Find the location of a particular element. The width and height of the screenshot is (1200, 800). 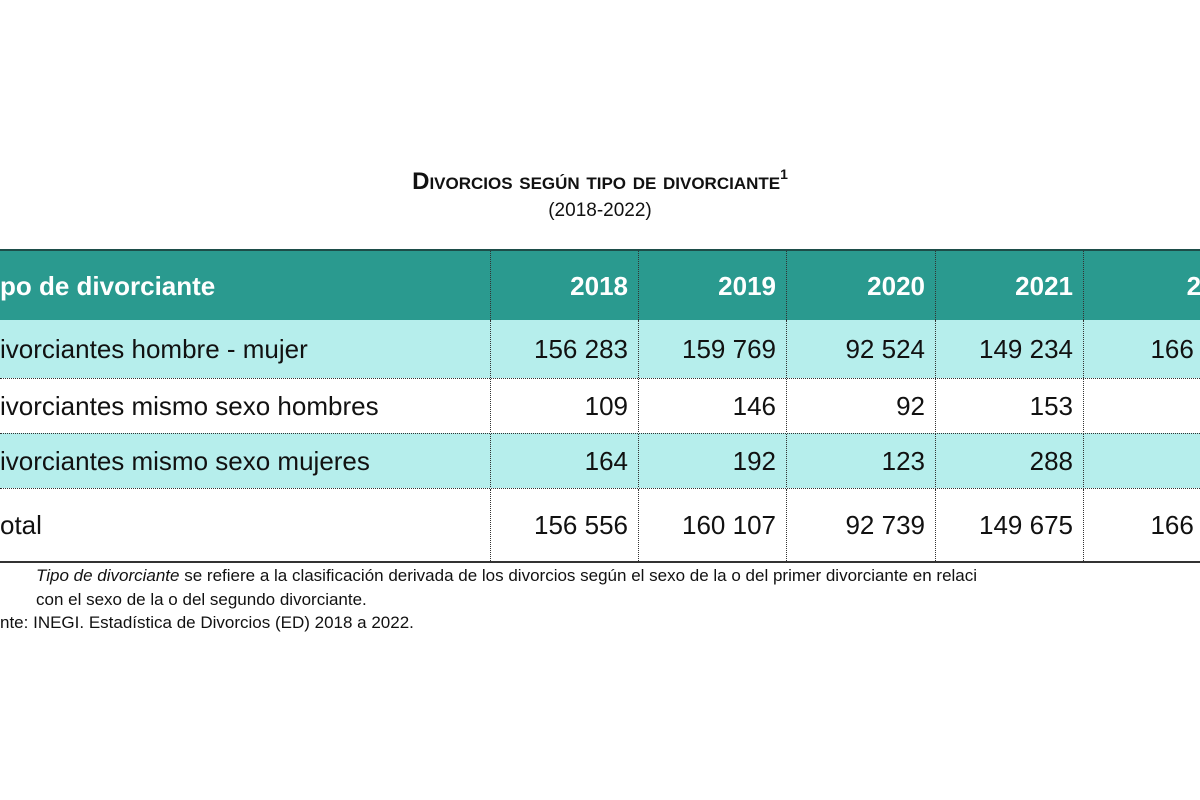

source-label: nte: is located at coordinates (14, 622).